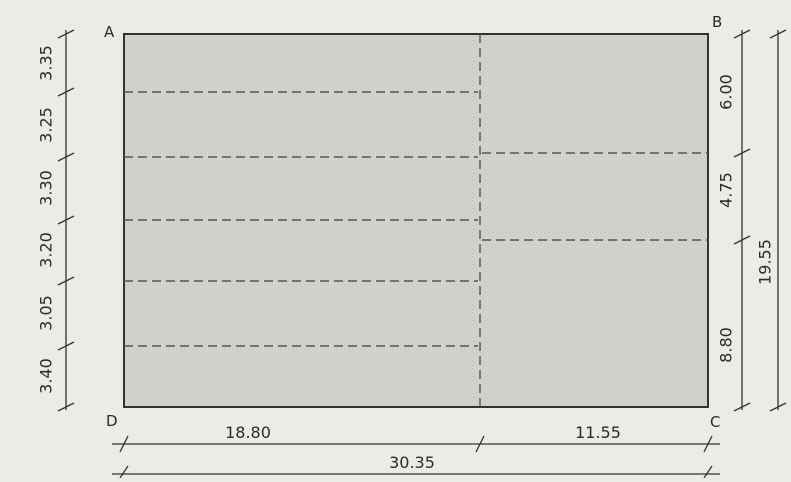  I want to click on corner-label-c: C, so click(715, 422).